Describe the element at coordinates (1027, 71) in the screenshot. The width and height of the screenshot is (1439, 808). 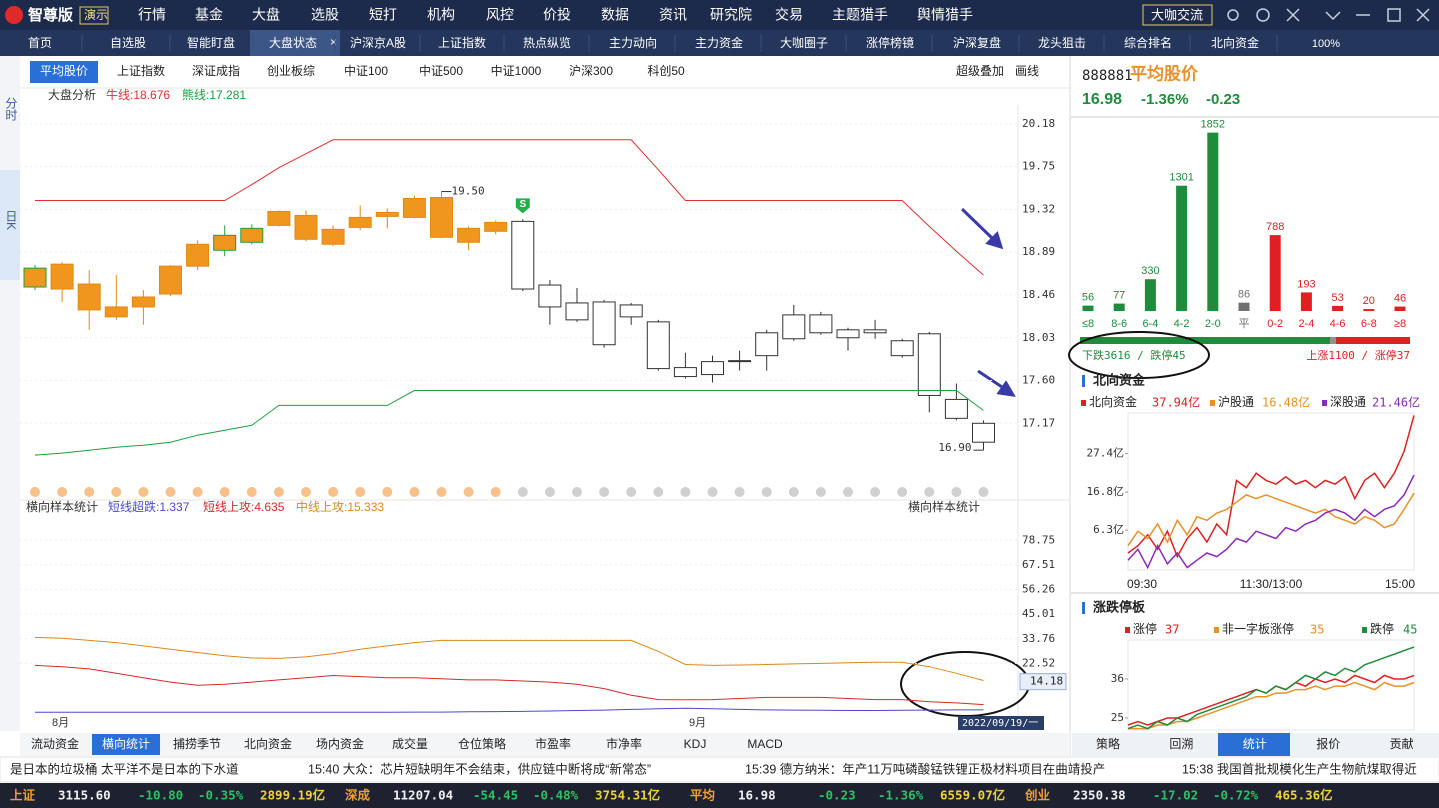
I see `index-tab-right: 画线` at that location.